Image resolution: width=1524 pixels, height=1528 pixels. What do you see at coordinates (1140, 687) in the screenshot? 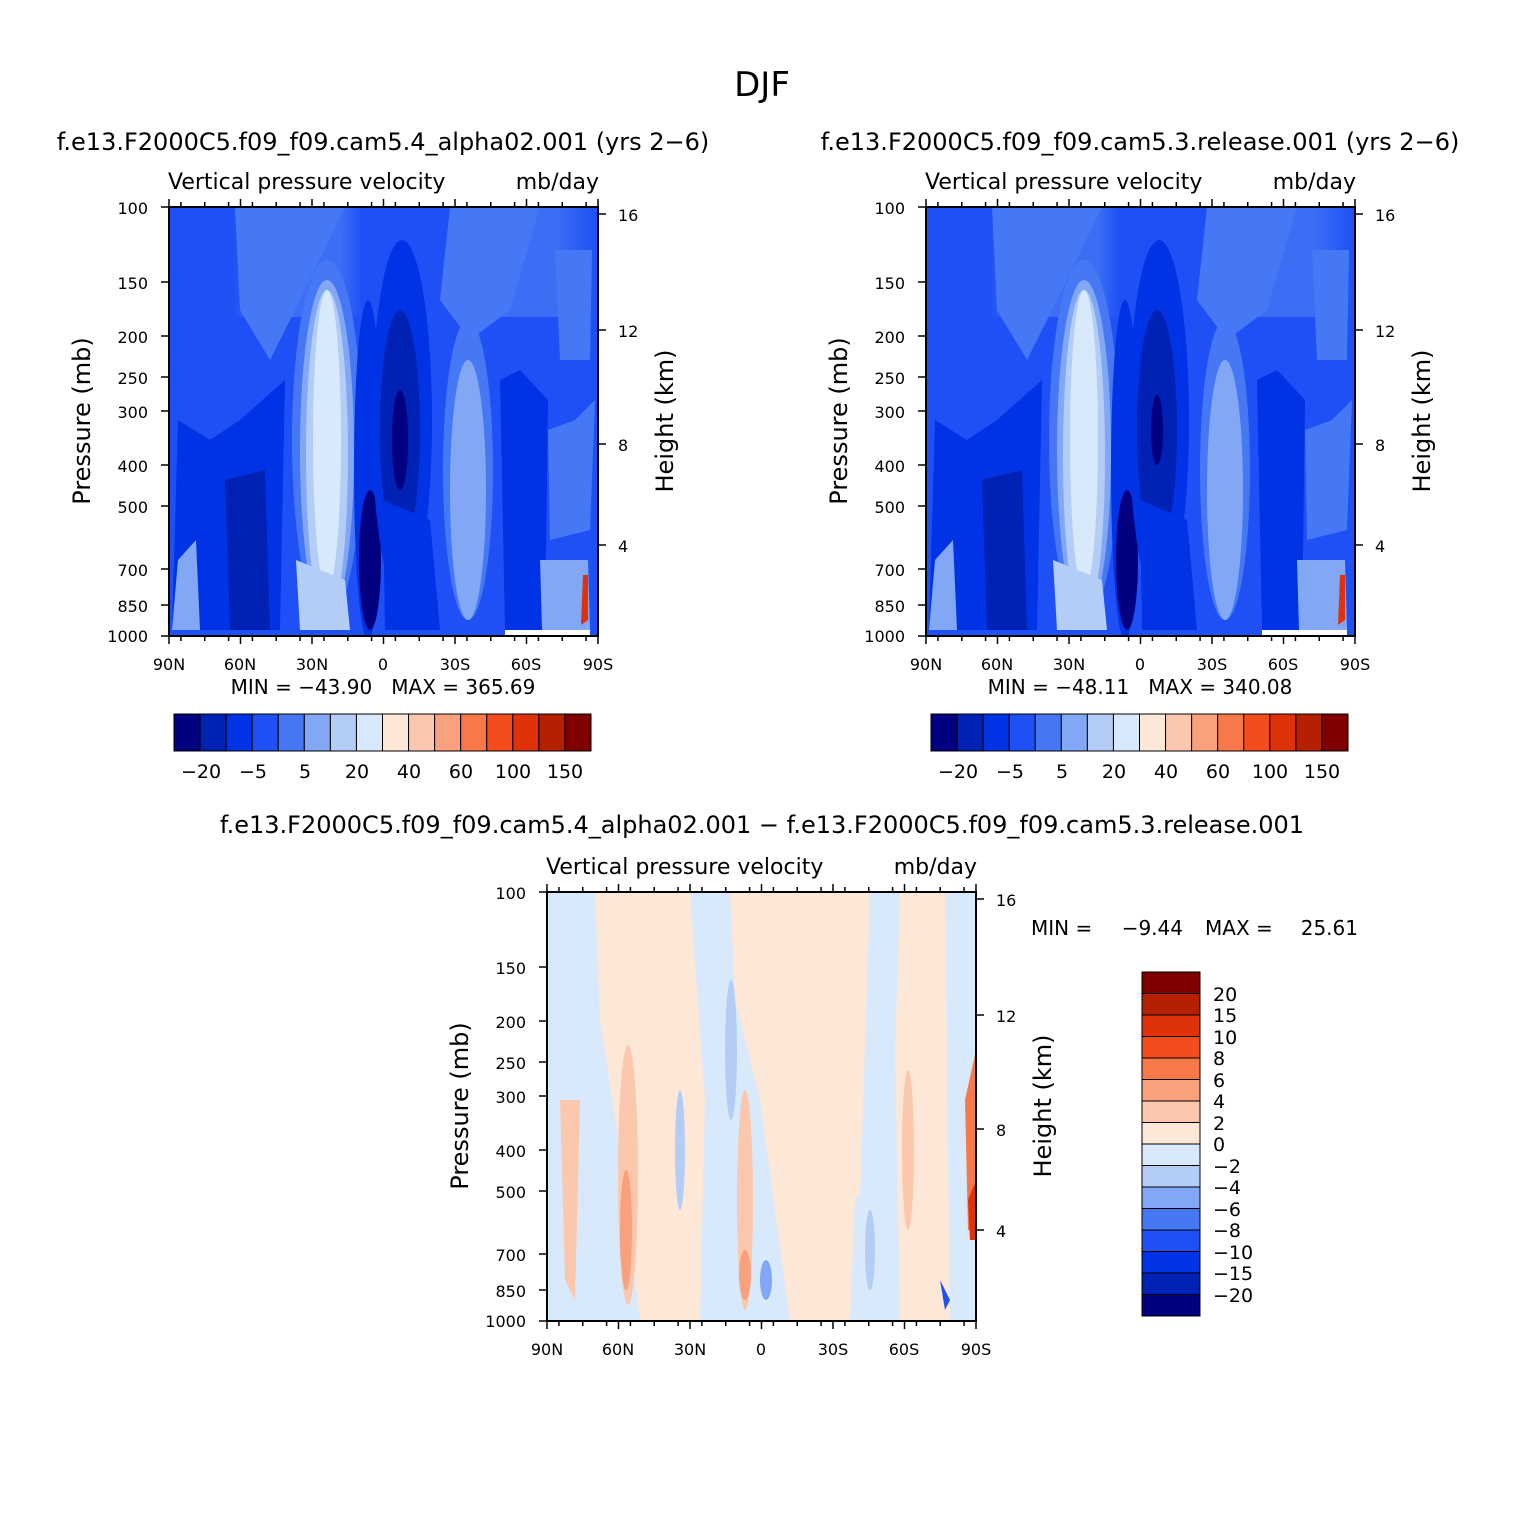
I see `panel-right-stats: MIN = −48.11 MAX = 340.08` at bounding box center [1140, 687].